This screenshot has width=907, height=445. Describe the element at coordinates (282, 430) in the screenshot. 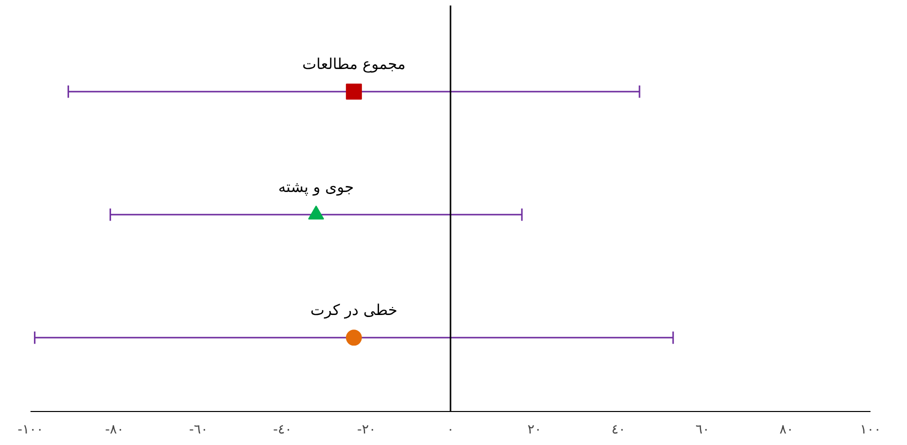

I see `x-tick-label: -٤٠` at that location.